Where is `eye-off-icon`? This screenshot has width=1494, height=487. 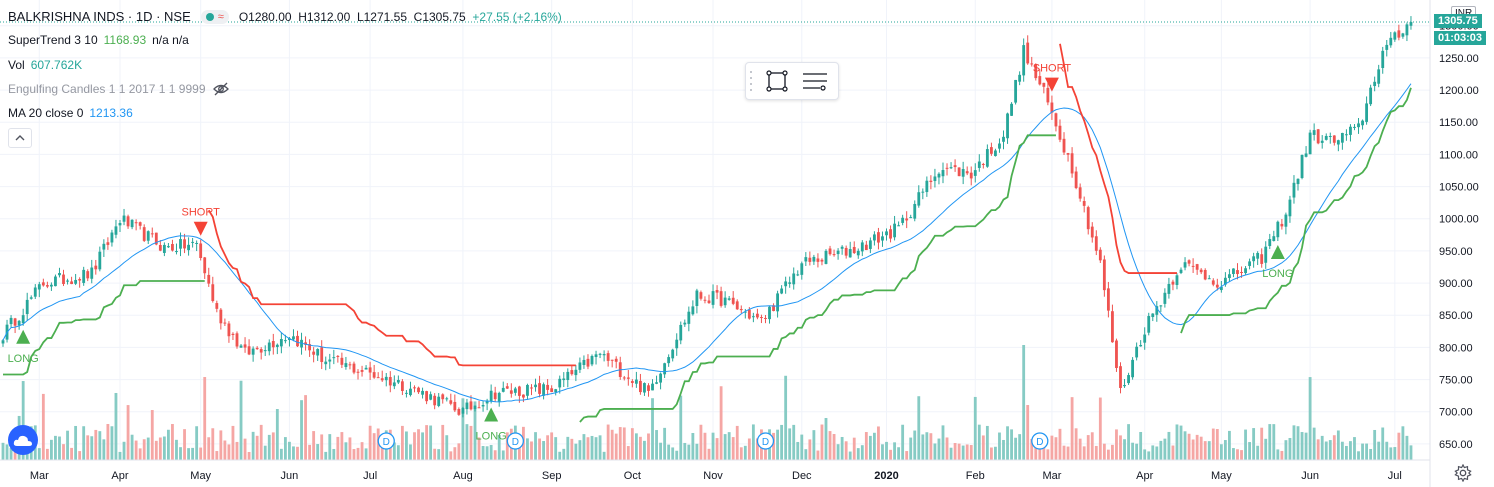 eye-off-icon is located at coordinates (221, 89).